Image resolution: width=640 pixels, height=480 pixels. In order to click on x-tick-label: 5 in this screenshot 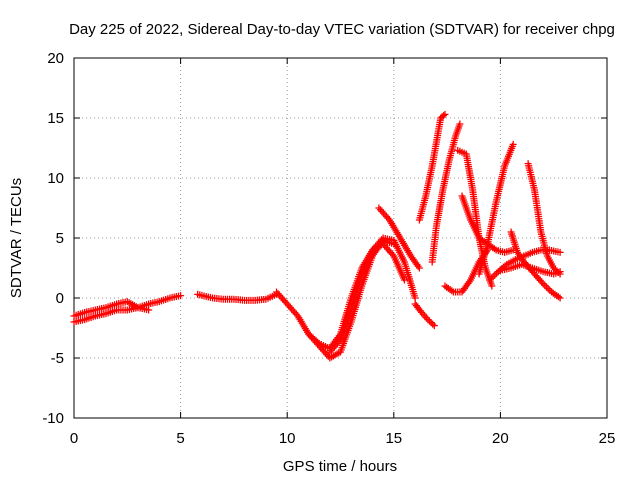, I will do `click(180, 438)`.